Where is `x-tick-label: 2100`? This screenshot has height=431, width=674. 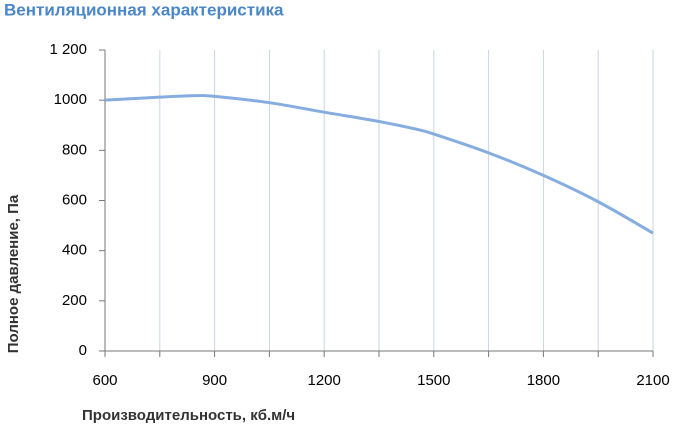 x-tick-label: 2100 is located at coordinates (652, 380).